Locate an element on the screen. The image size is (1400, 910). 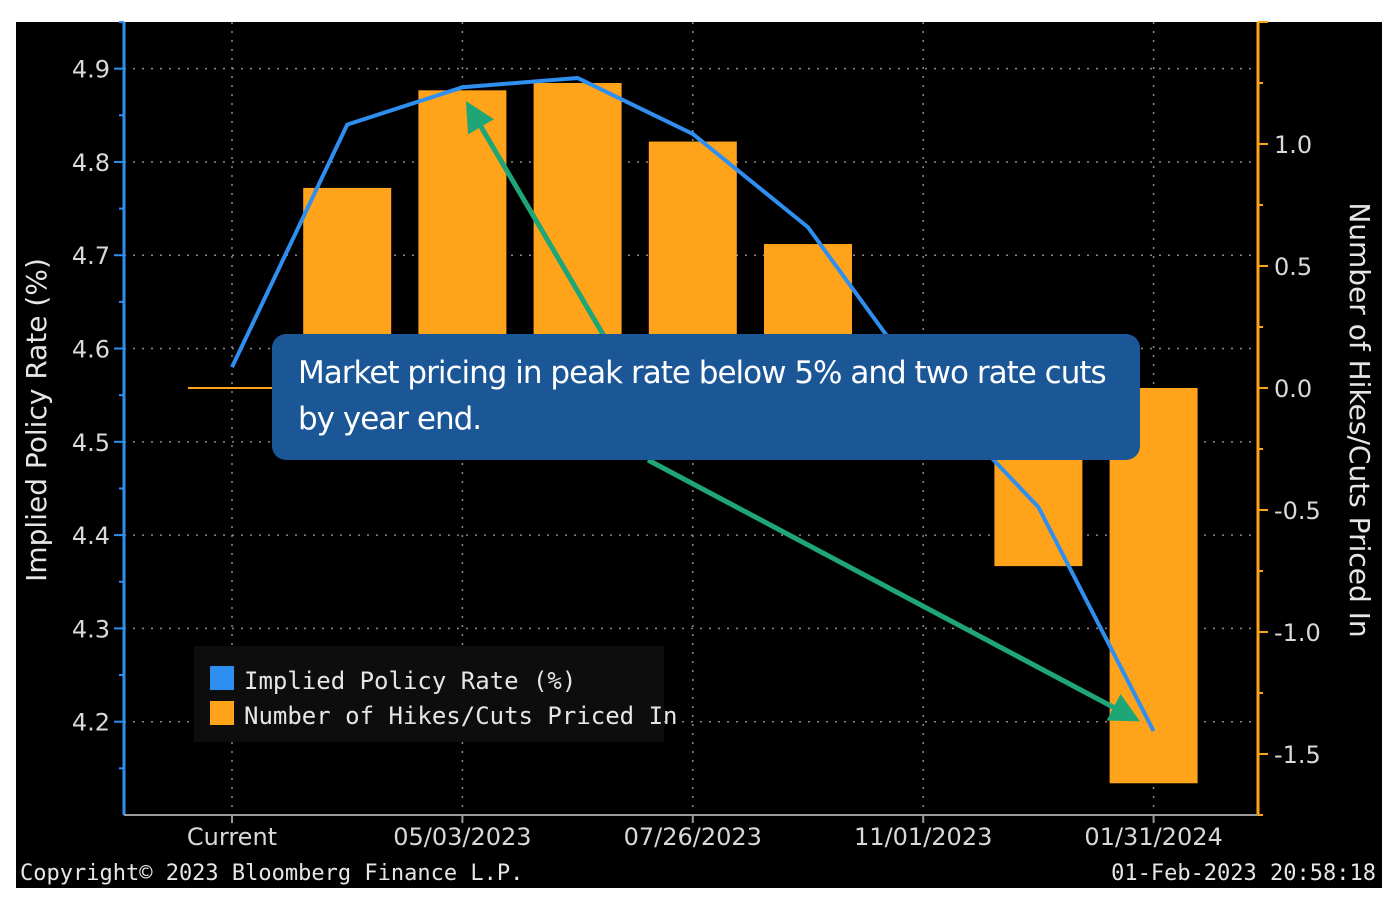
right-tick-label: 0.5 is located at coordinates (1293, 267).